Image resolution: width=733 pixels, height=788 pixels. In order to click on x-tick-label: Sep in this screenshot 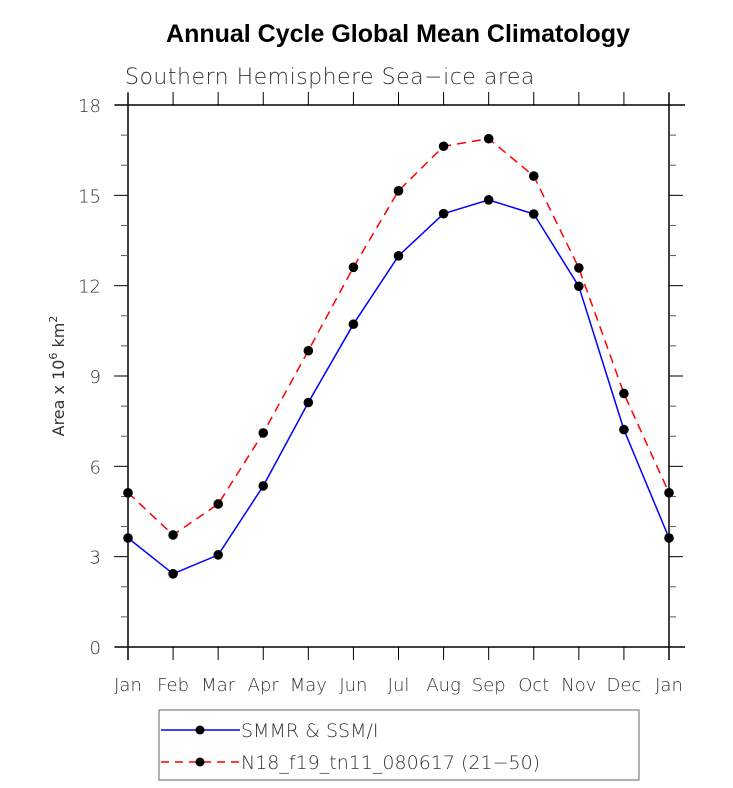, I will do `click(489, 685)`.